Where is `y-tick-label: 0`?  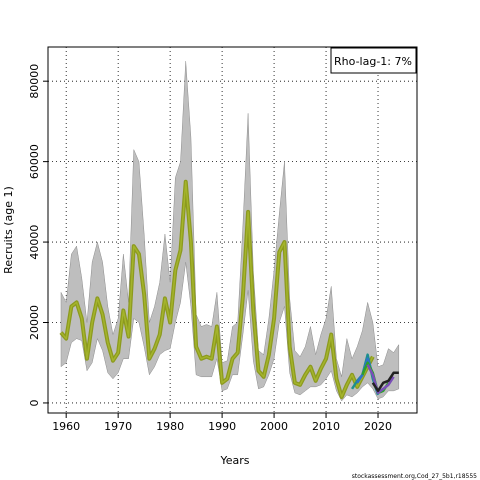
y-tick-label: 0 is located at coordinates (34, 402).